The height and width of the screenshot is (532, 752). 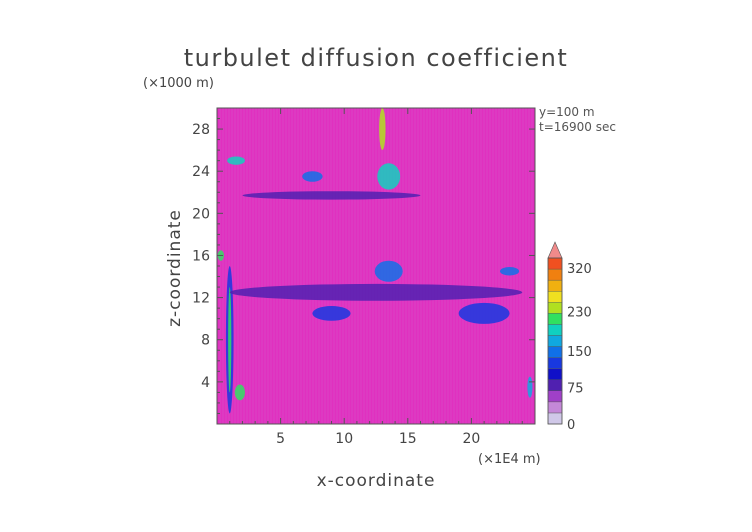 I want to click on annotation-y-position: y=100 m, so click(x=567, y=112).